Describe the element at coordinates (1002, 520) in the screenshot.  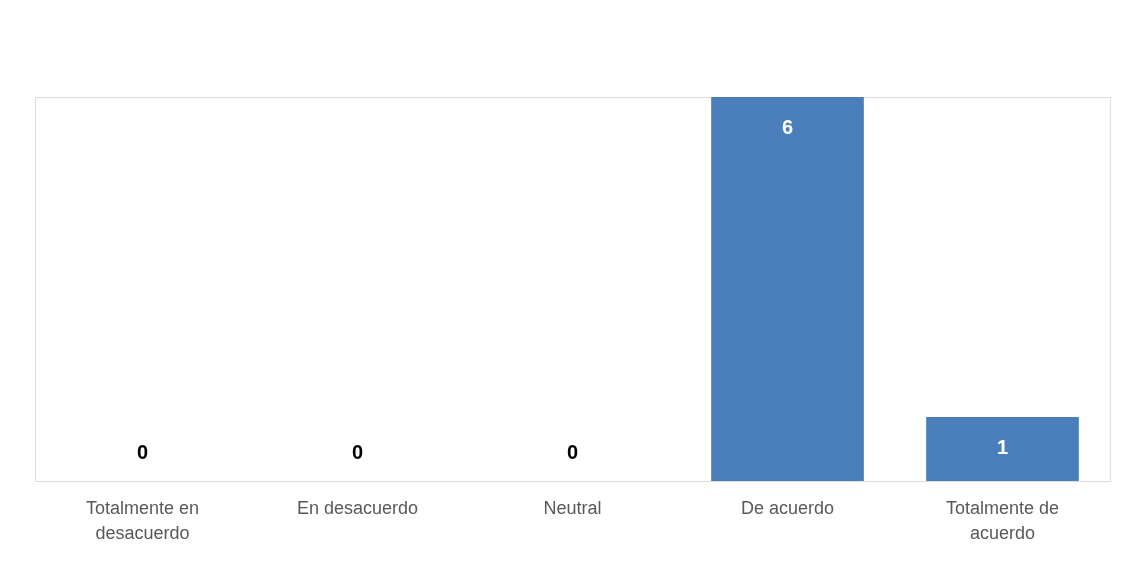
I see `x-tick-label: Totalmente de acuerdo` at that location.